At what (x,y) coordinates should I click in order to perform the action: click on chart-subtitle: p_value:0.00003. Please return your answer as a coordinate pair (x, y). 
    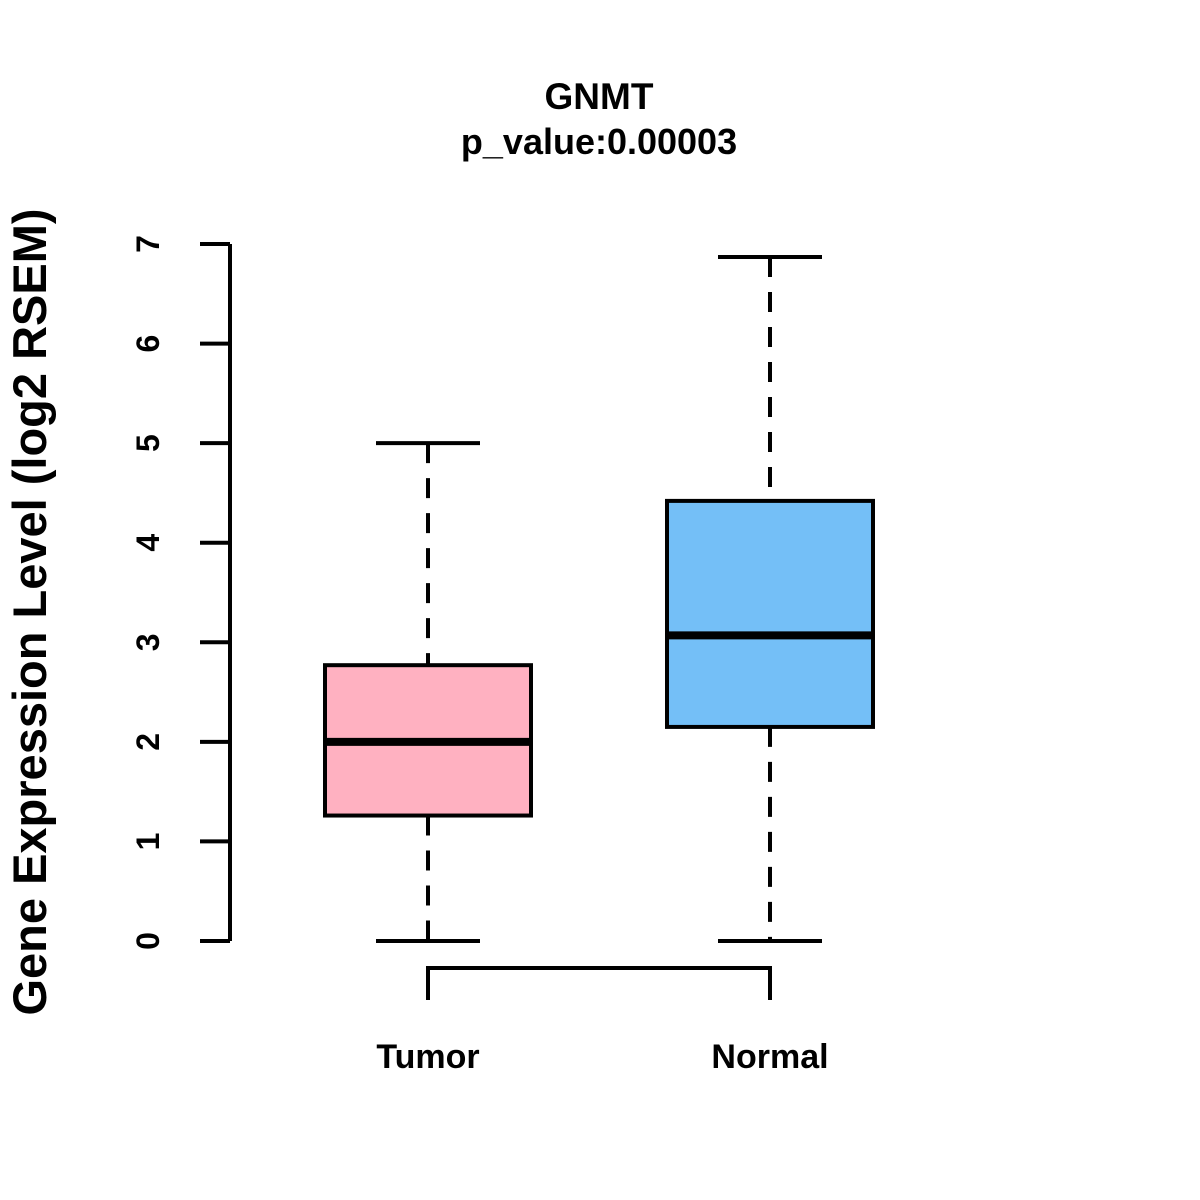
    Looking at the image, I should click on (599, 141).